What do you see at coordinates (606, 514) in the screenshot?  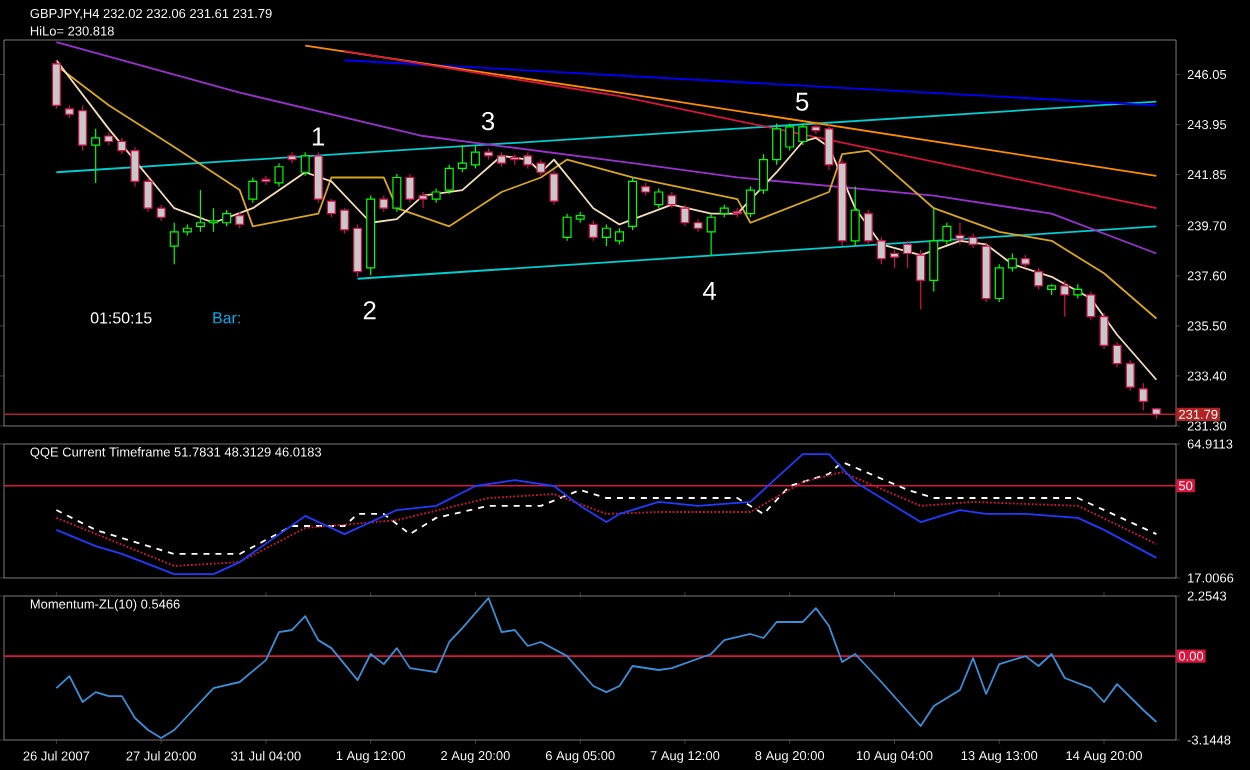 I see `line-series` at bounding box center [606, 514].